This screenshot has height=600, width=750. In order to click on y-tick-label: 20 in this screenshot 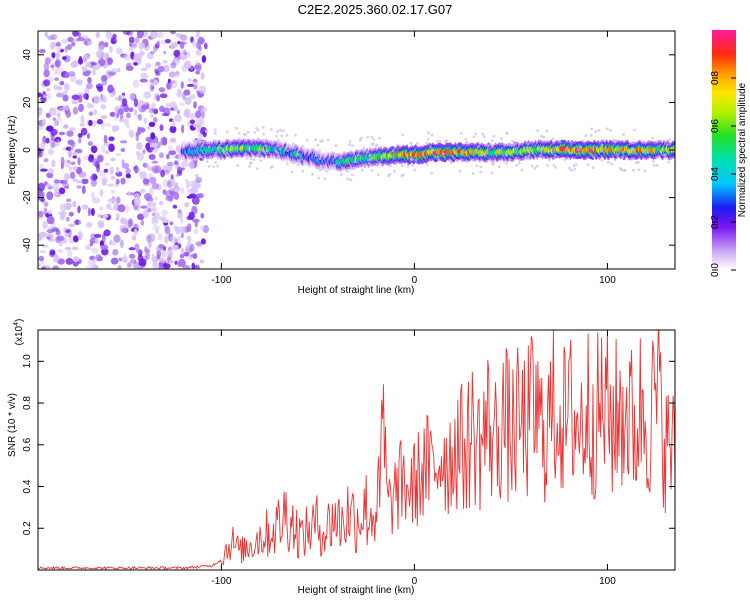, I will do `click(27, 102)`.